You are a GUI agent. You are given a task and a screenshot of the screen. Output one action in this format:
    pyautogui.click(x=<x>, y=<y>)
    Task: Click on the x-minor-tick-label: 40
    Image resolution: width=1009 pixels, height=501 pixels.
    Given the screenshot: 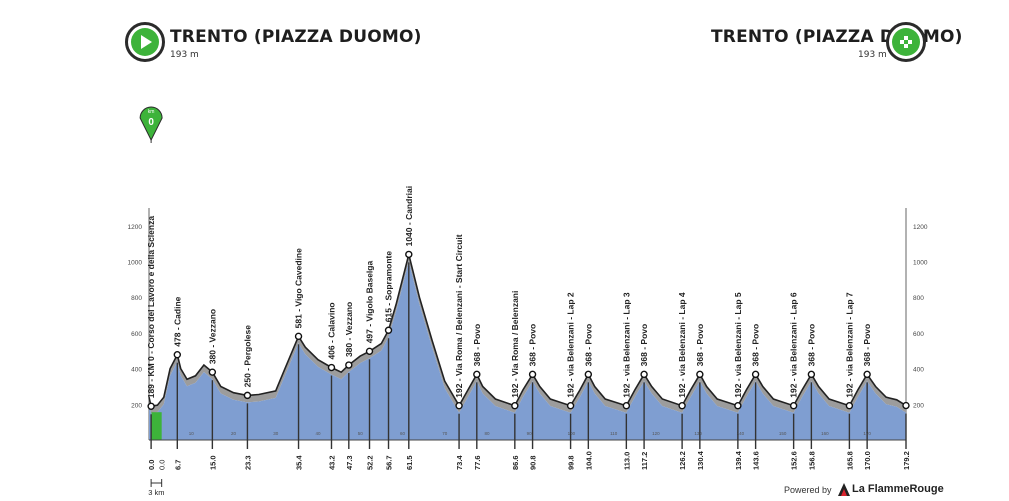 What is the action you would take?
    pyautogui.click(x=318, y=433)
    